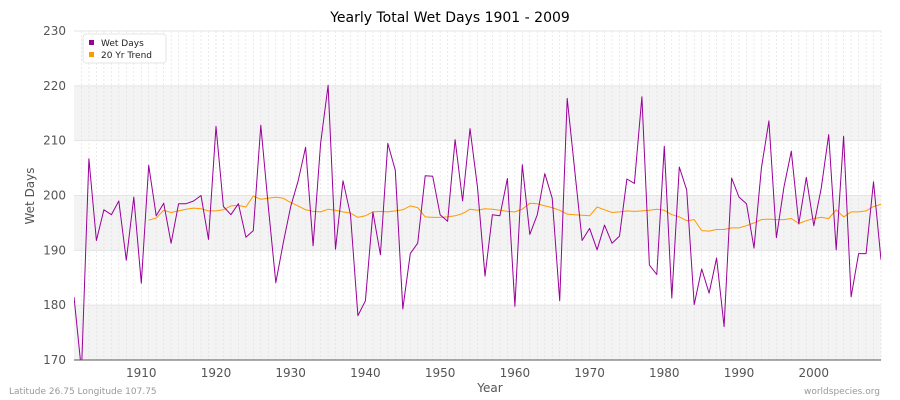  What do you see at coordinates (842, 392) in the screenshot?
I see `footer-source: worldspecies.org` at bounding box center [842, 392].